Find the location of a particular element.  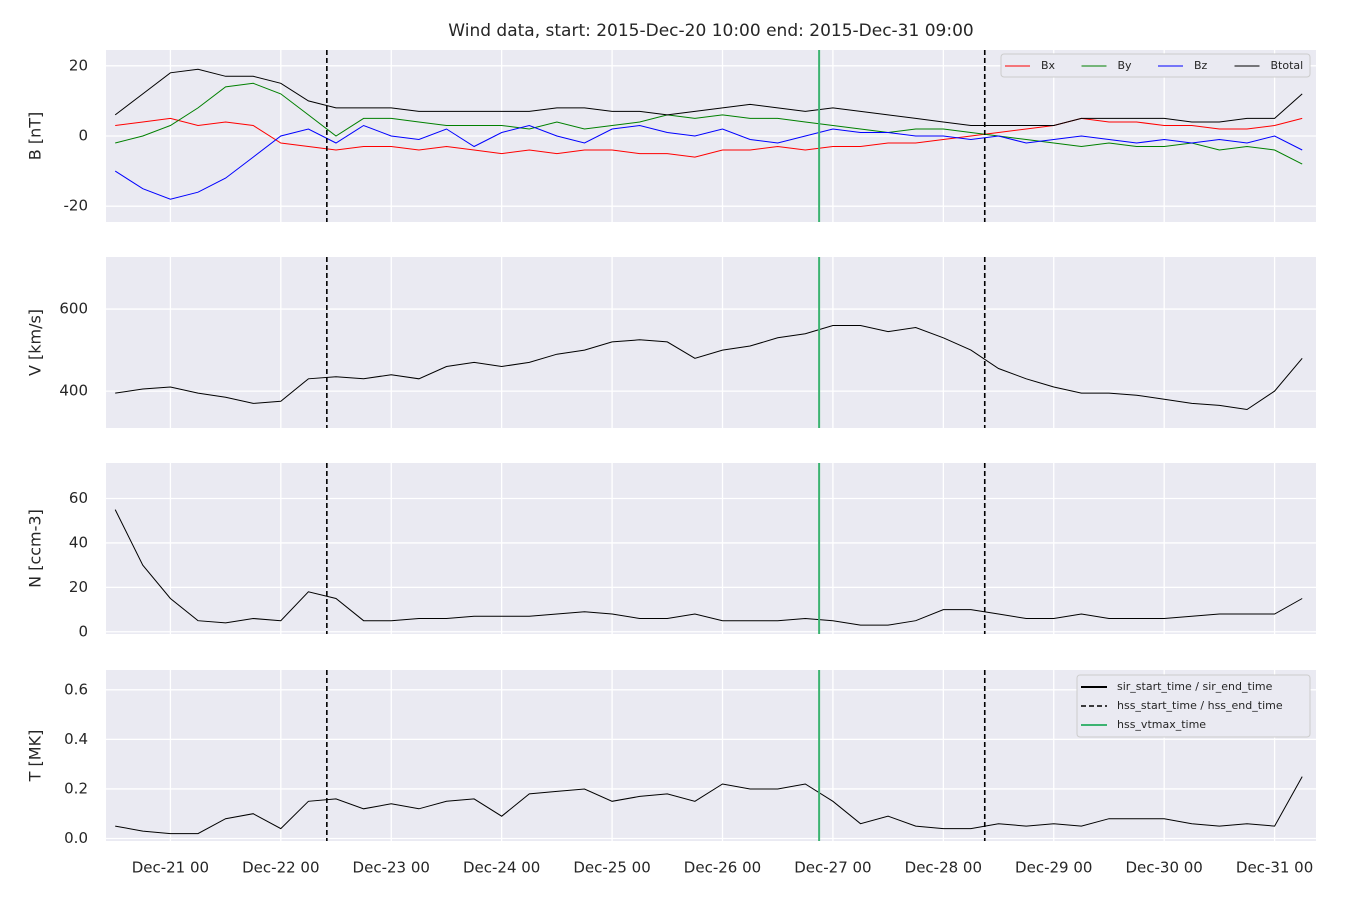

legend-label: By is located at coordinates (1125, 65).